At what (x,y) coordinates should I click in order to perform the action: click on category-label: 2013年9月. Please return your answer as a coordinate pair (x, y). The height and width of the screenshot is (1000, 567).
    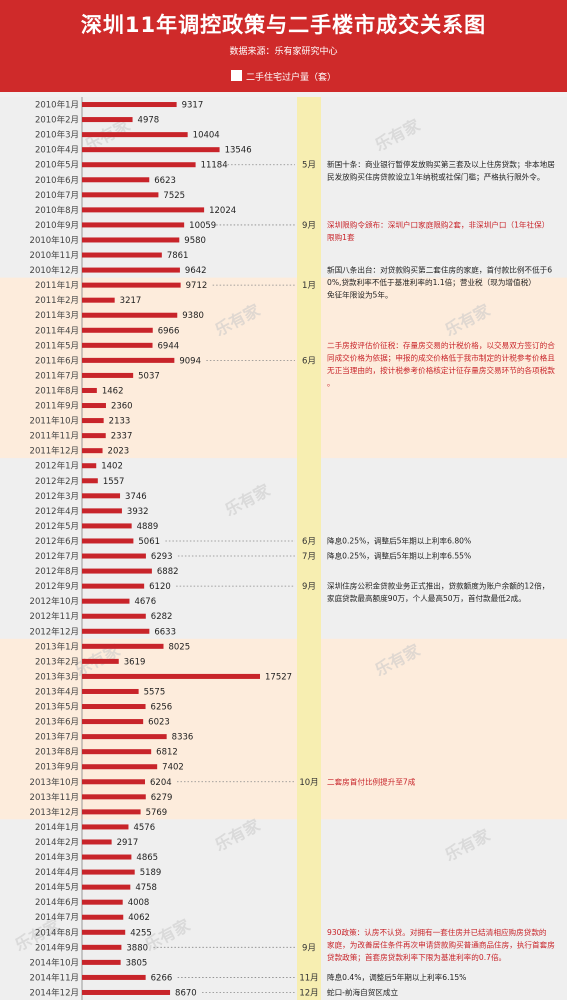
    Looking at the image, I should click on (57, 767).